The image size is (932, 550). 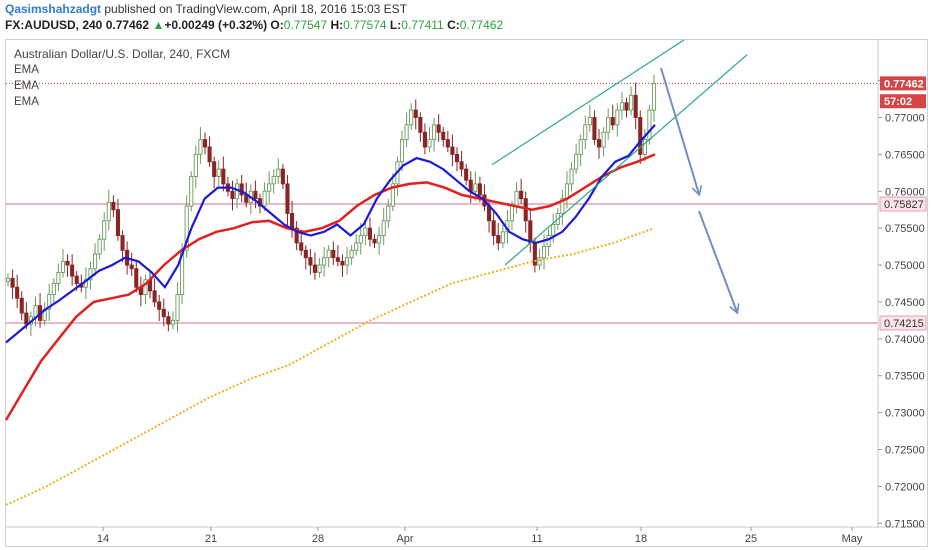 I want to click on ema-legend-1: EMA, so click(x=26, y=70).